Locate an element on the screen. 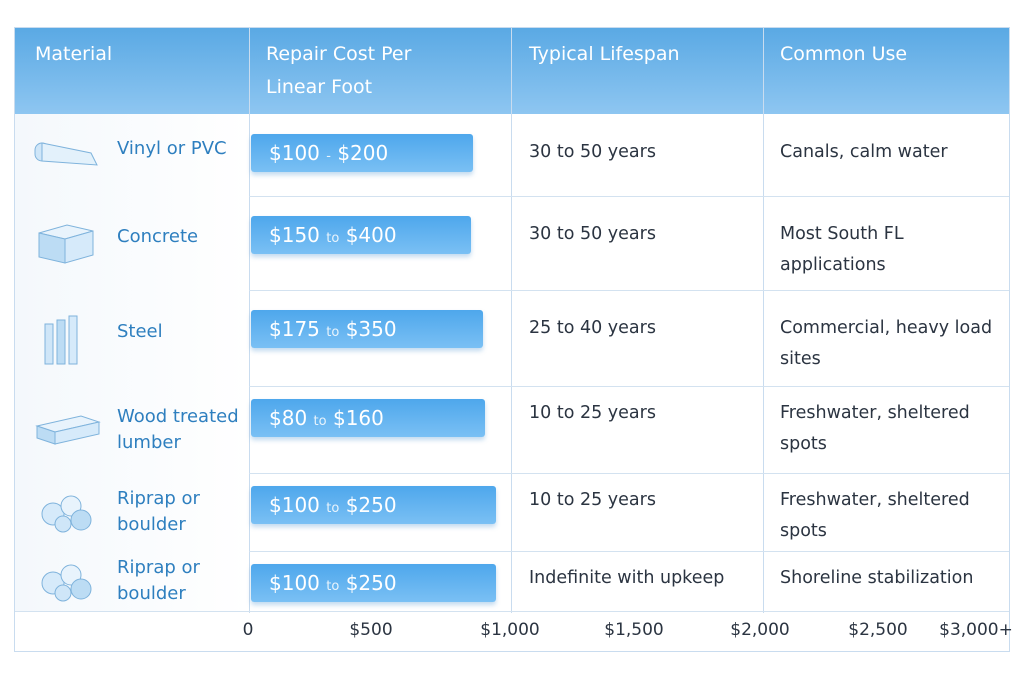 The height and width of the screenshot is (683, 1024). cost-high: $200 is located at coordinates (363, 153).